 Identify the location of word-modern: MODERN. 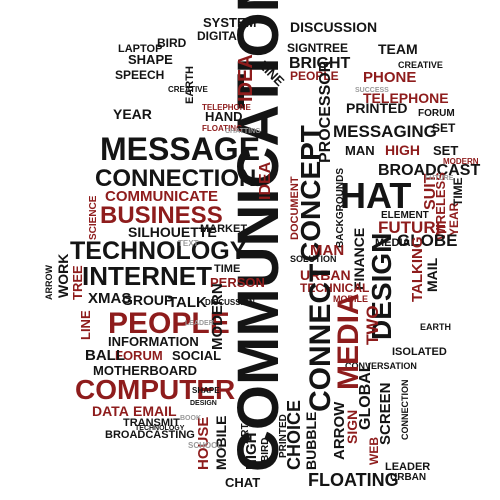
(217, 316).